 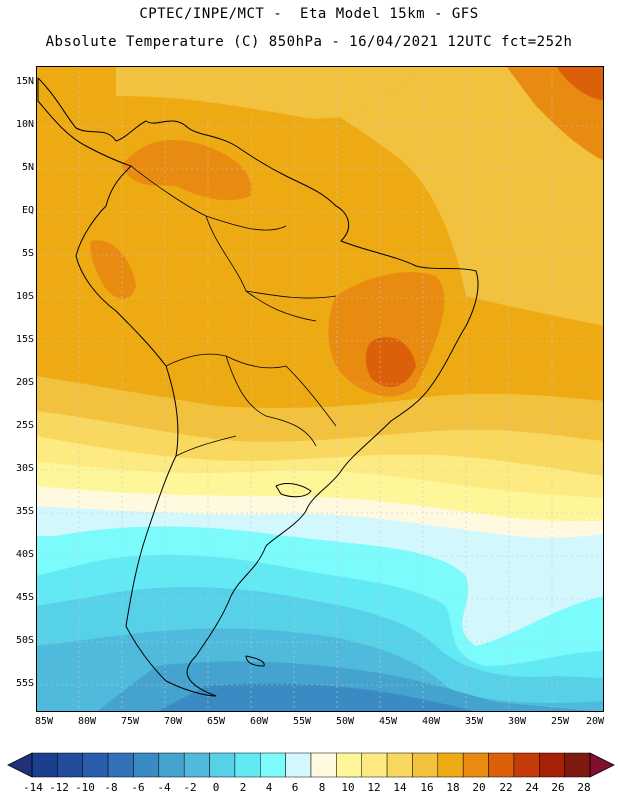 I want to click on field-hot-andes, so click(x=186, y=170).